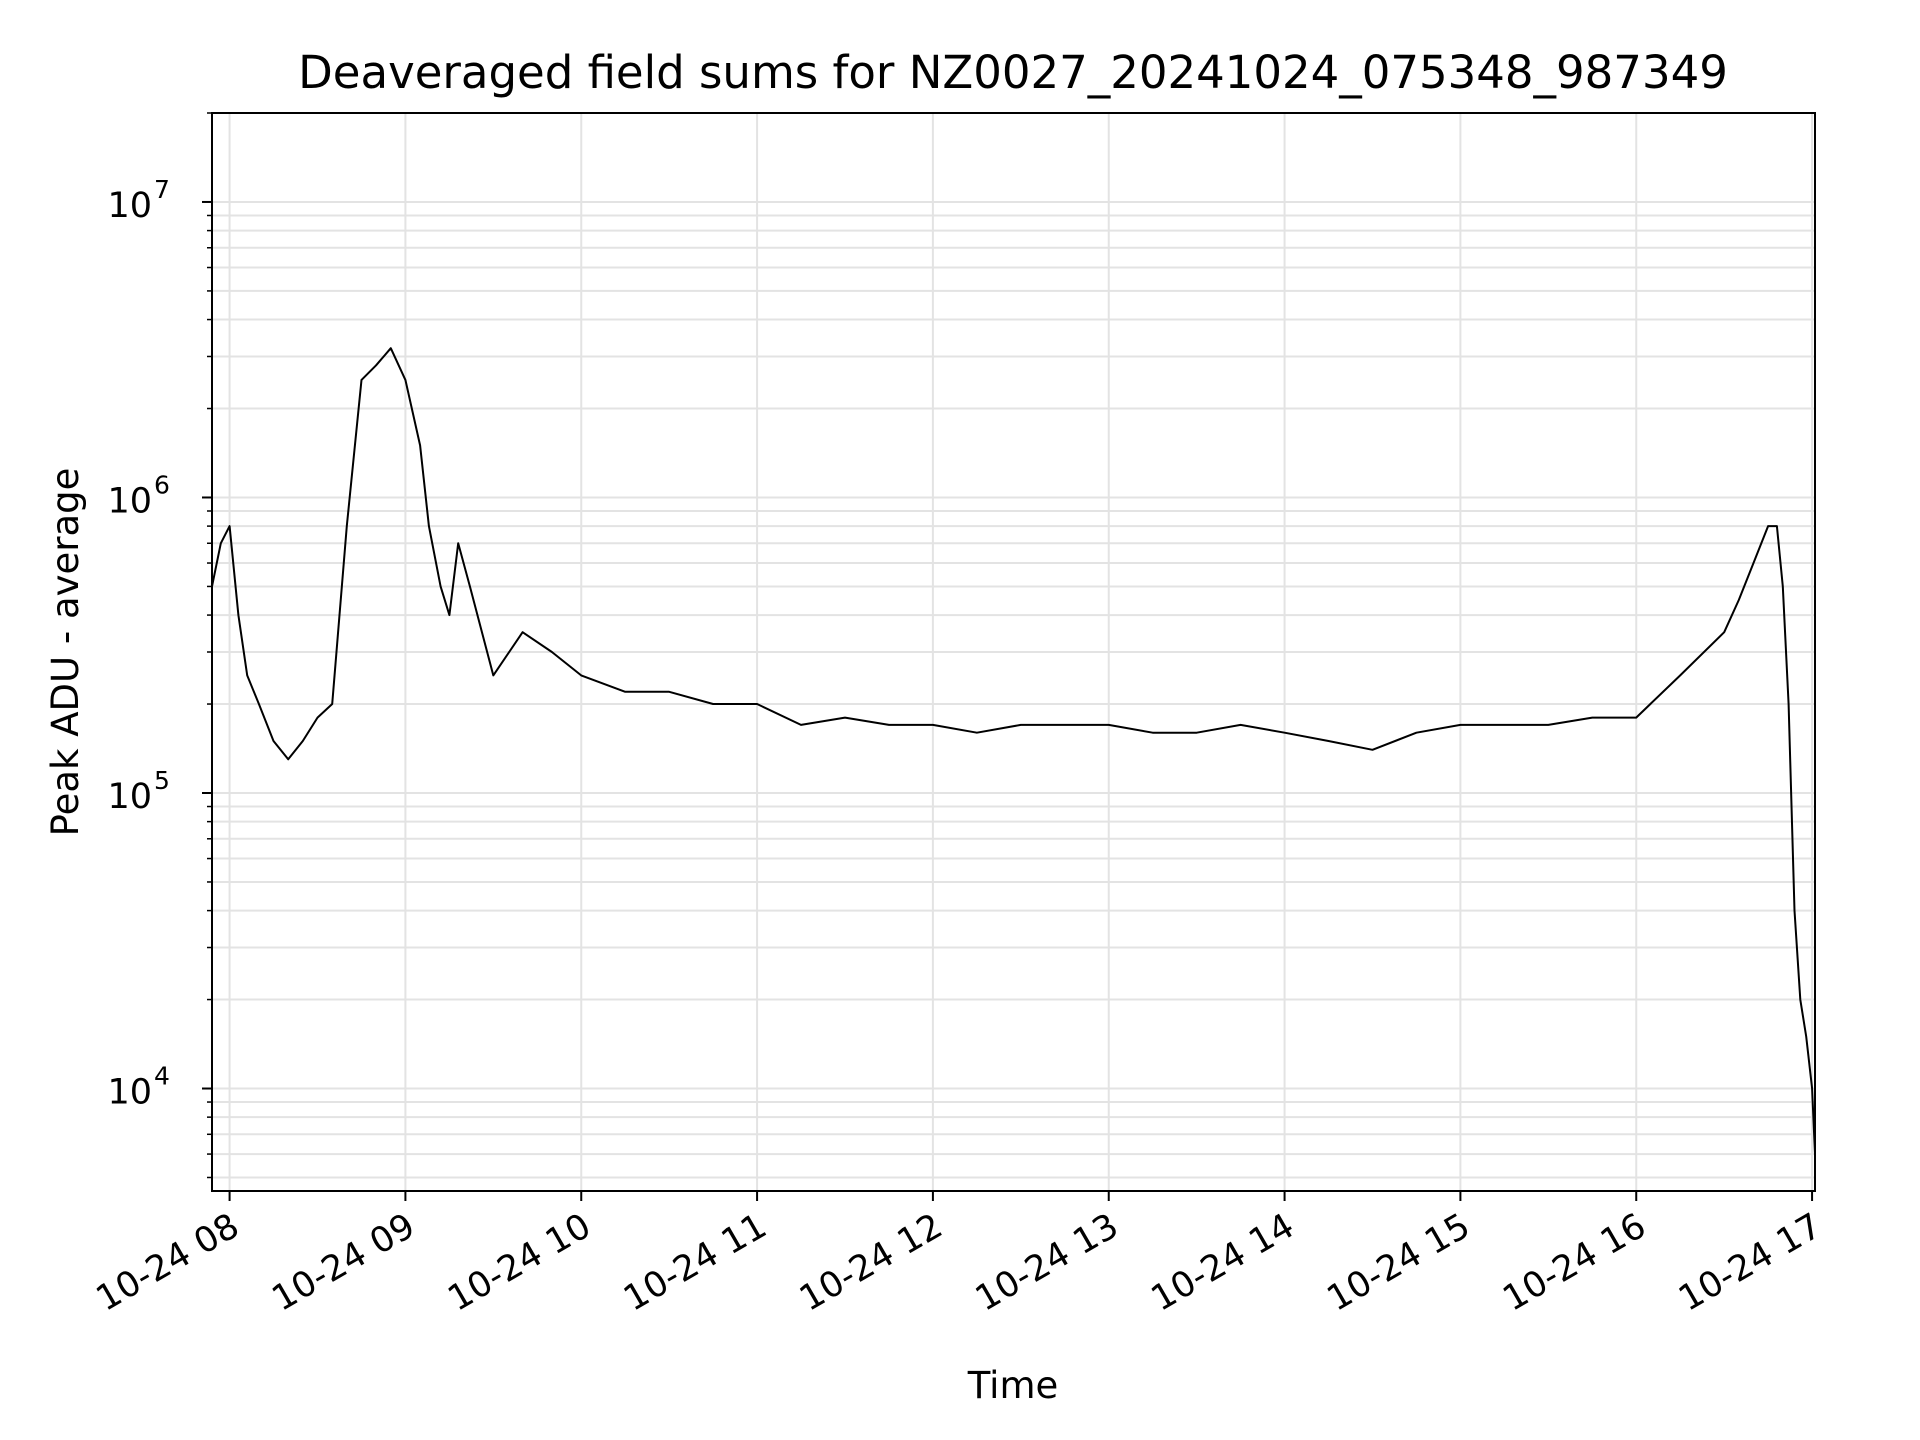  I want to click on y-tick-exponent: 6, so click(162, 484).